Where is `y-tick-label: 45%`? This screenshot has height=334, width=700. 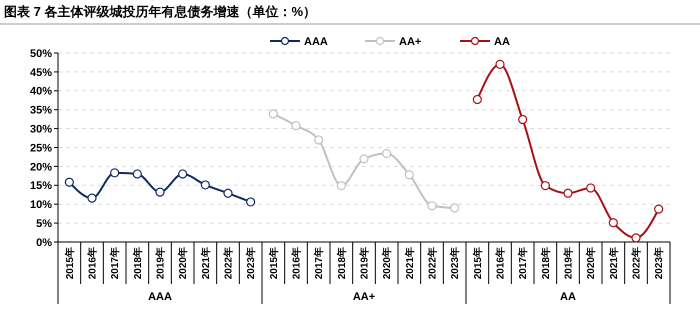 y-tick-label: 45% is located at coordinates (41, 72).